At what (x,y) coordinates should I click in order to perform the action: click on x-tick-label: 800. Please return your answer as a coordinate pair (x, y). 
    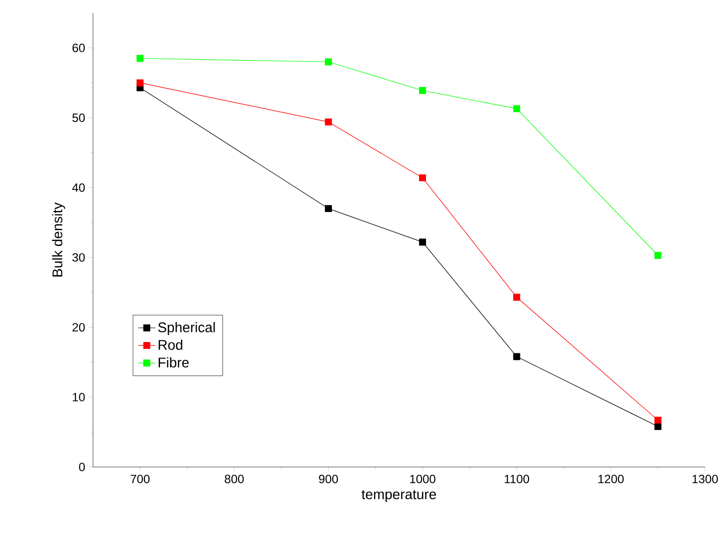
    Looking at the image, I should click on (234, 479).